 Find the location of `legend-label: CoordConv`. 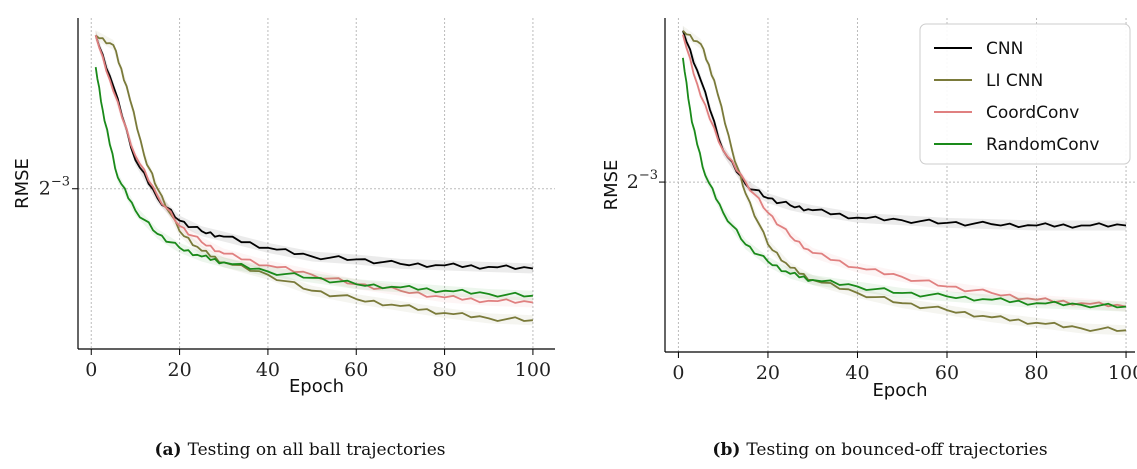

legend-label: CoordConv is located at coordinates (1032, 113).